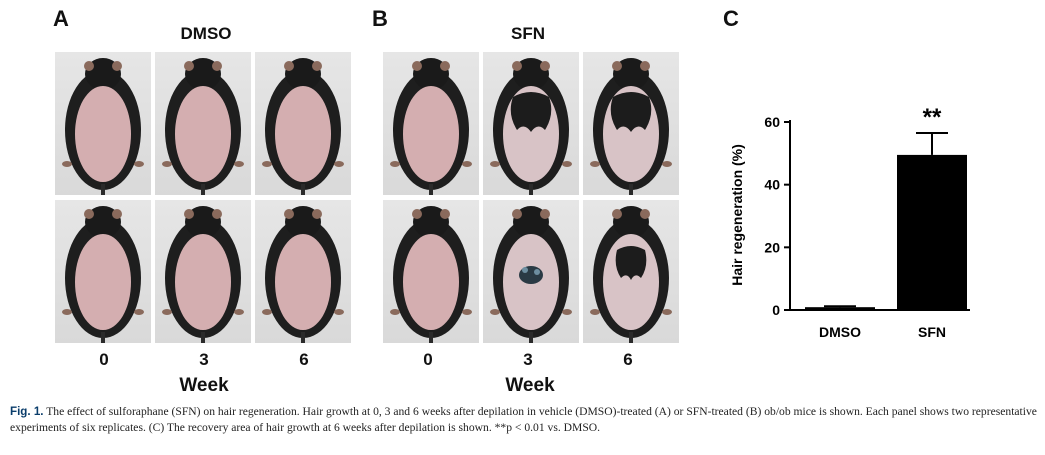 The image size is (1045, 455). I want to click on panel-b-tick-0: 0, so click(428, 359).